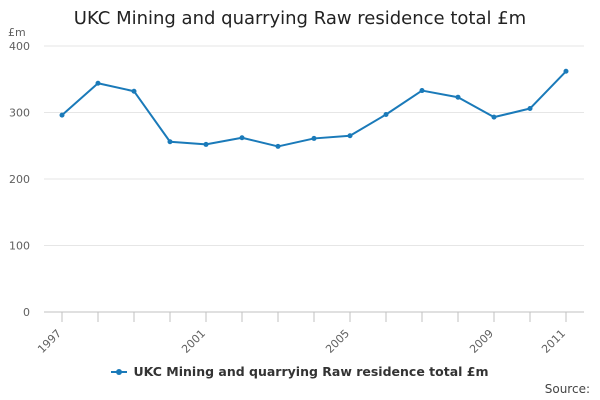 The height and width of the screenshot is (400, 600). What do you see at coordinates (193, 341) in the screenshot?
I see `x-tick-label: 2001` at bounding box center [193, 341].